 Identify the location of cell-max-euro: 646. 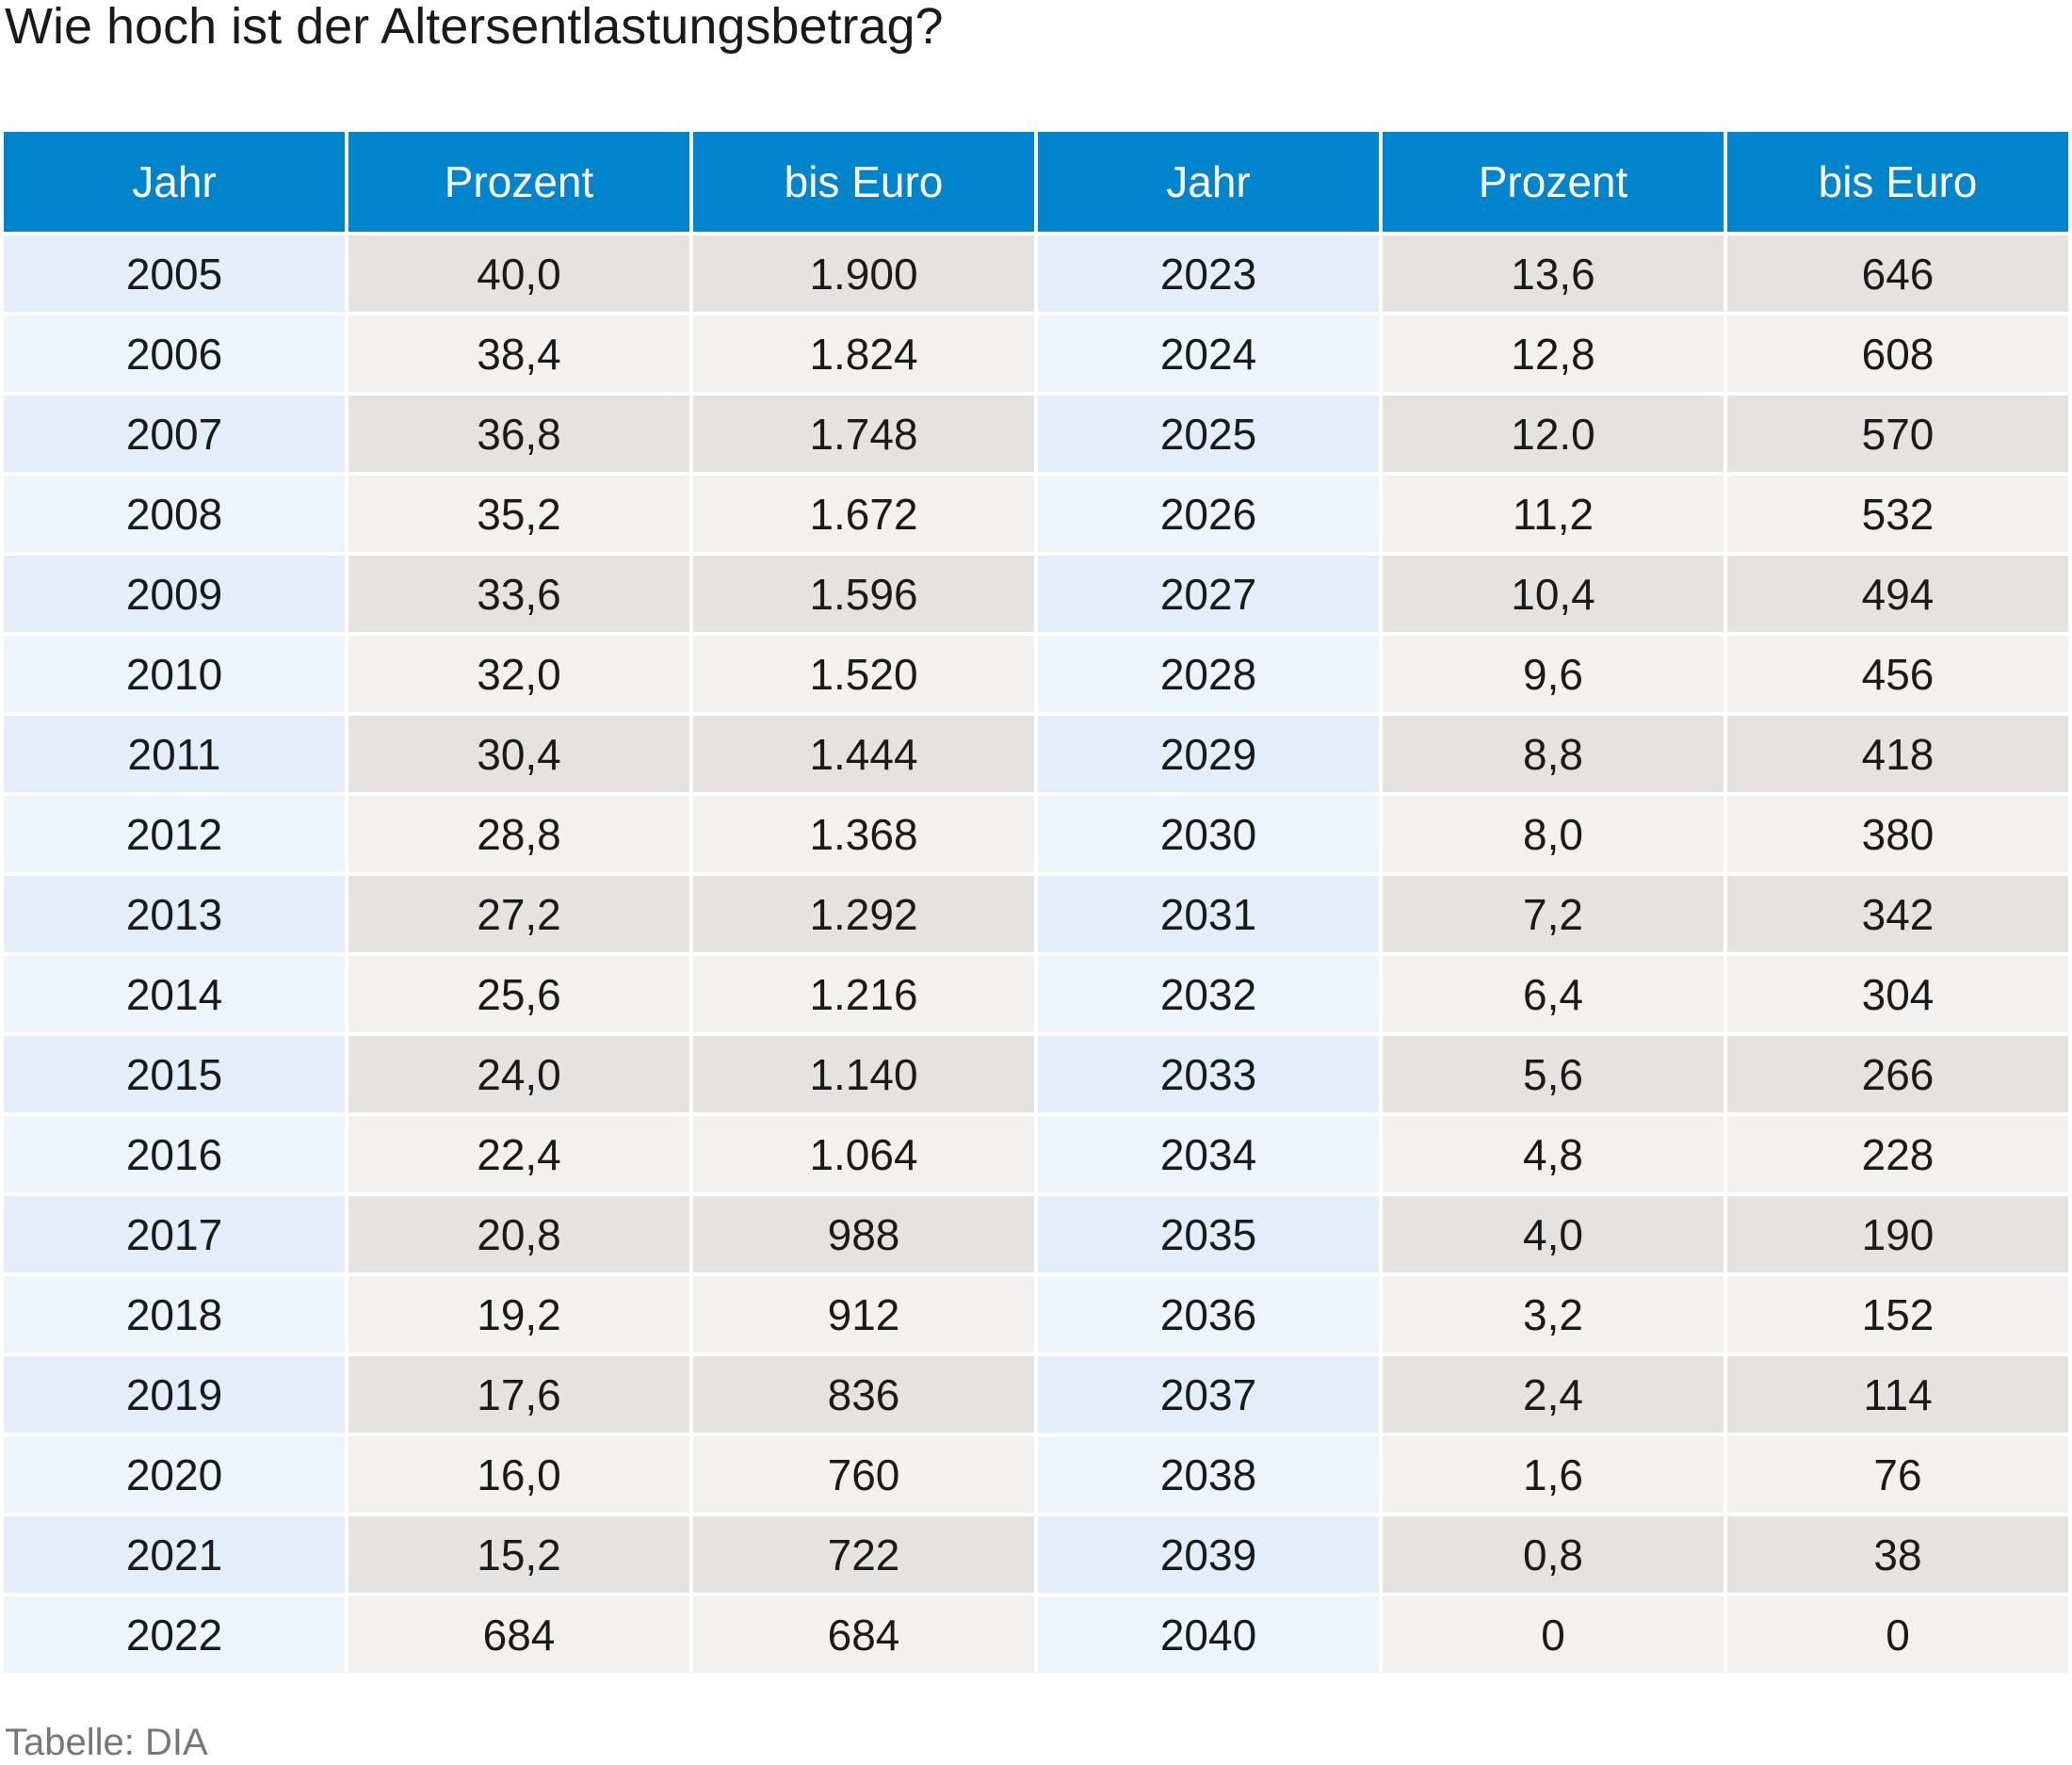
(1897, 273).